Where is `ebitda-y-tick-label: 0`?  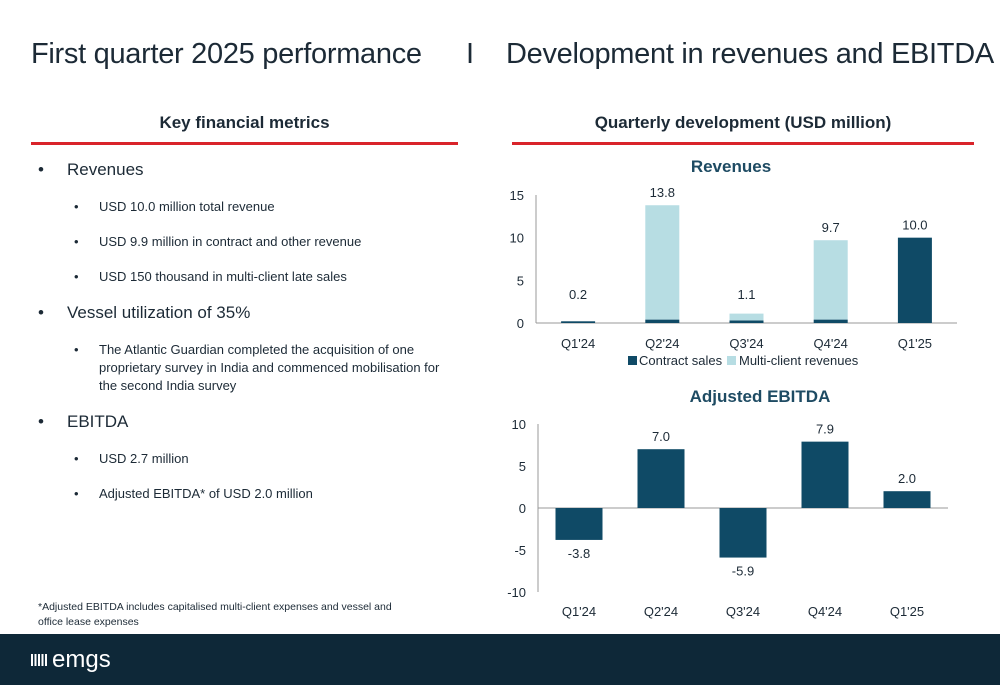
ebitda-y-tick-label: 0 is located at coordinates (522, 508).